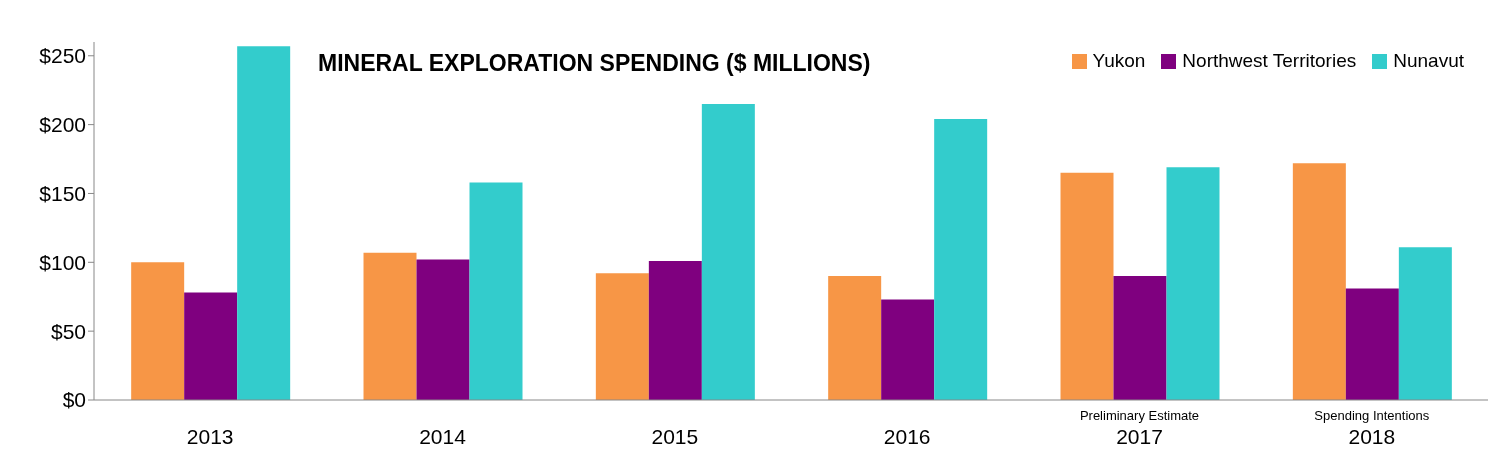  Describe the element at coordinates (62, 262) in the screenshot. I see `y-tick-label: $100` at that location.